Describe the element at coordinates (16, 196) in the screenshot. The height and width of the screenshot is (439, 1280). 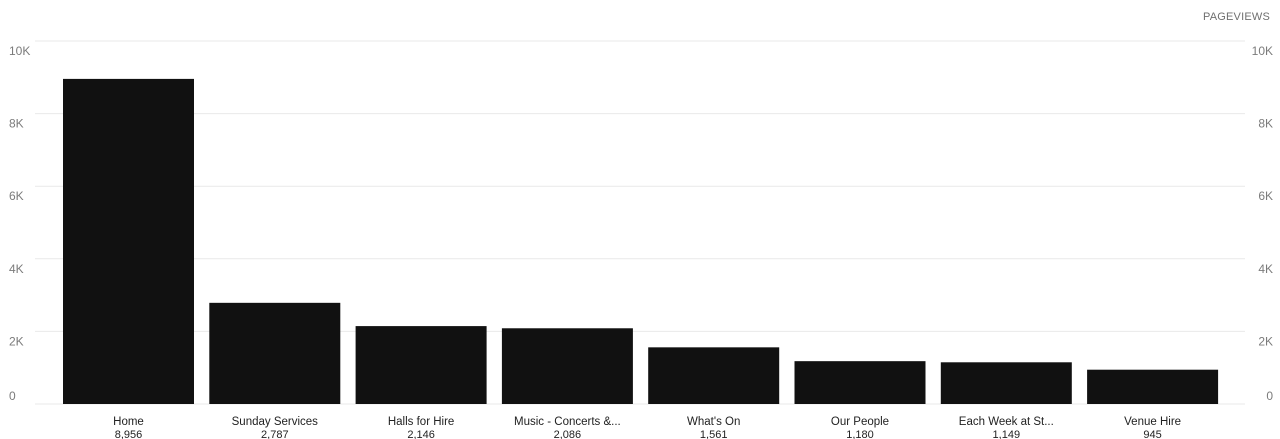
I see `y-tick-label-left: 6K` at that location.